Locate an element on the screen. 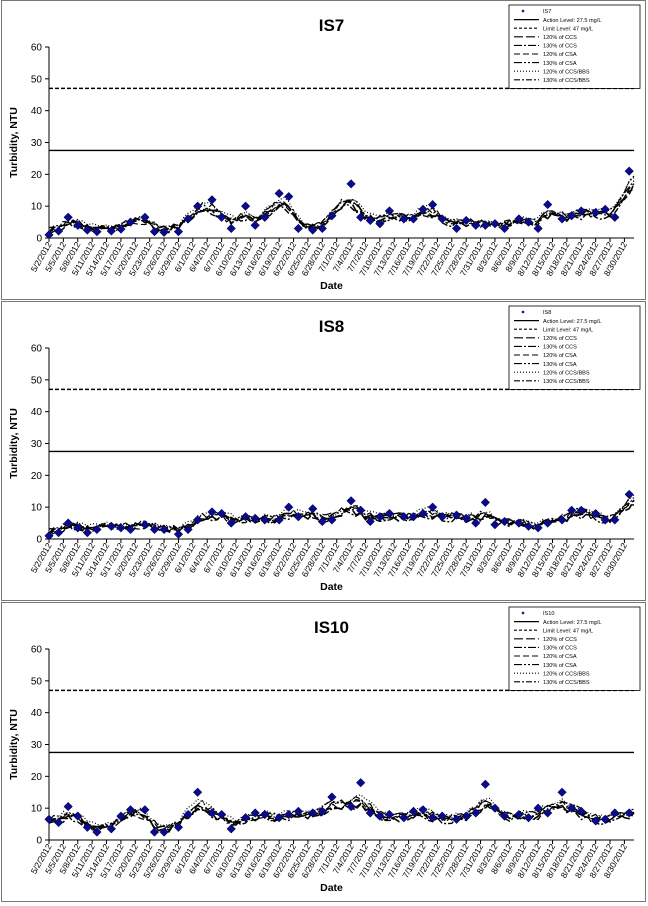 This screenshot has height=906, width=648. legend-entry: 120% of CCS/BBS is located at coordinates (566, 674).